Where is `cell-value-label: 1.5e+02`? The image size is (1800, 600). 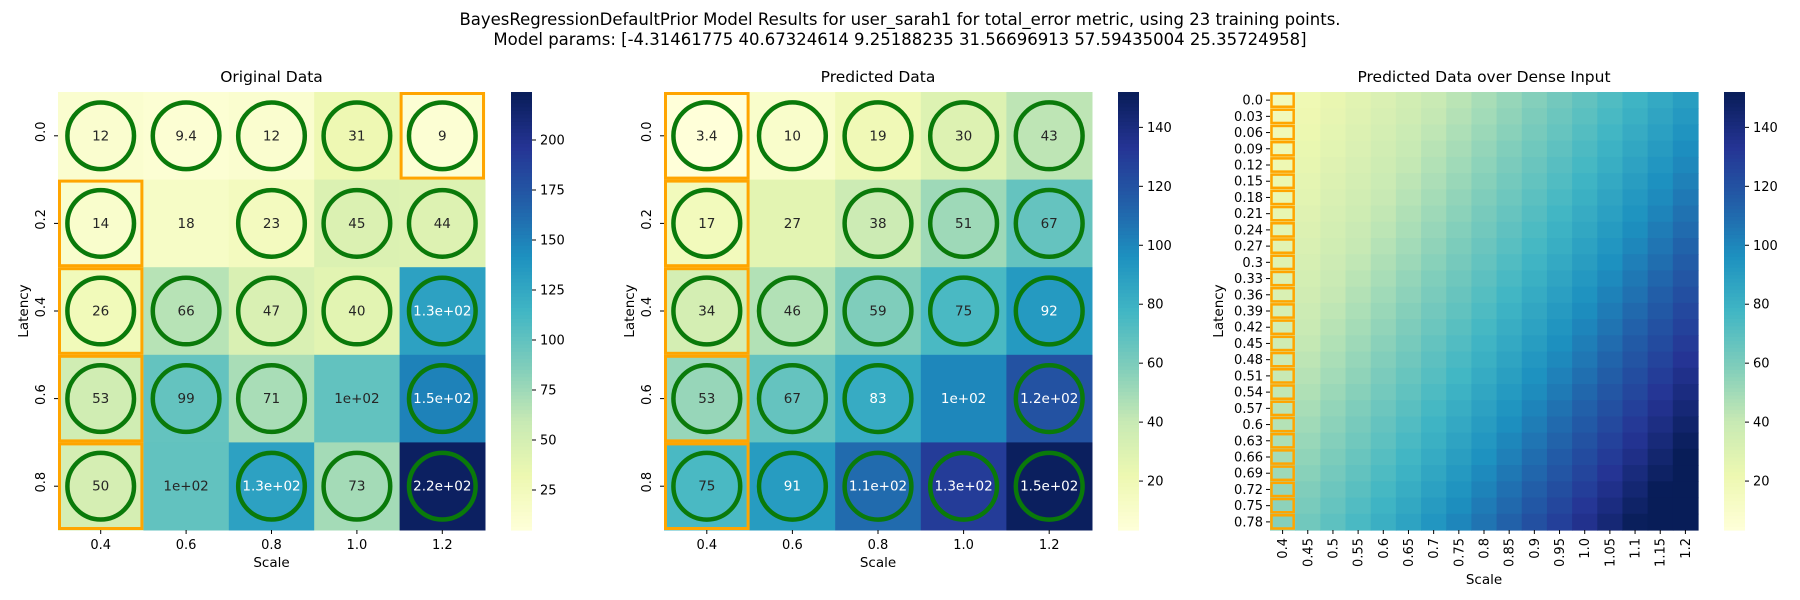
cell-value-label: 1.5e+02 is located at coordinates (442, 399).